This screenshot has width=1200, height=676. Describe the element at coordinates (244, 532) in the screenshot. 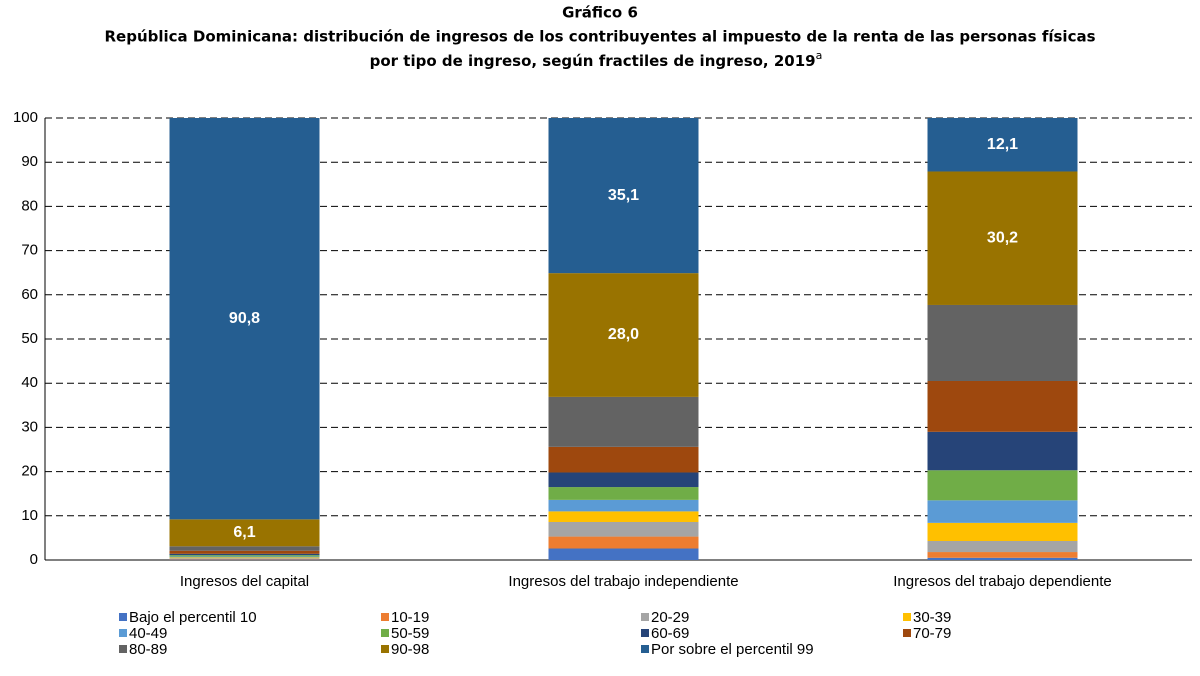

I see `data-label: 6,1` at that location.